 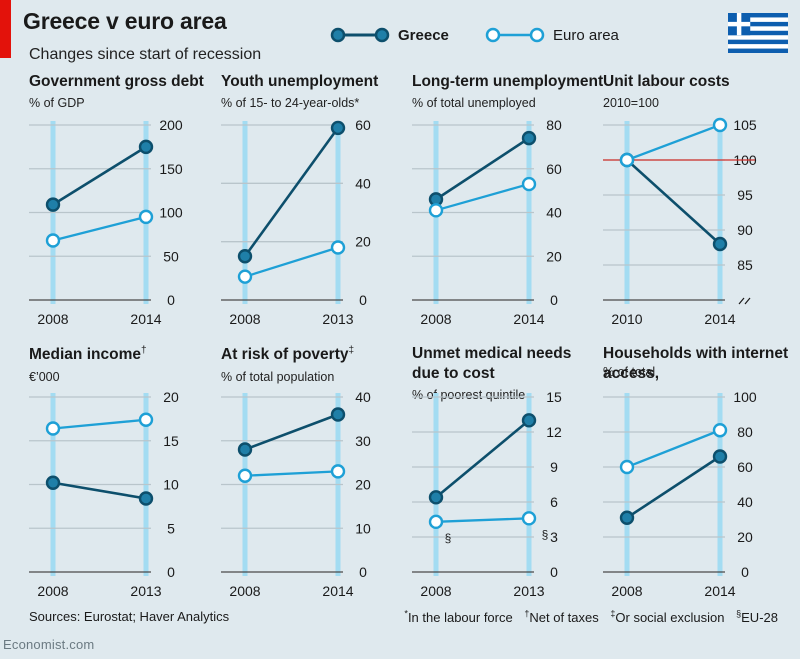 I want to click on panel-subtitle: €’000, so click(x=44, y=377).